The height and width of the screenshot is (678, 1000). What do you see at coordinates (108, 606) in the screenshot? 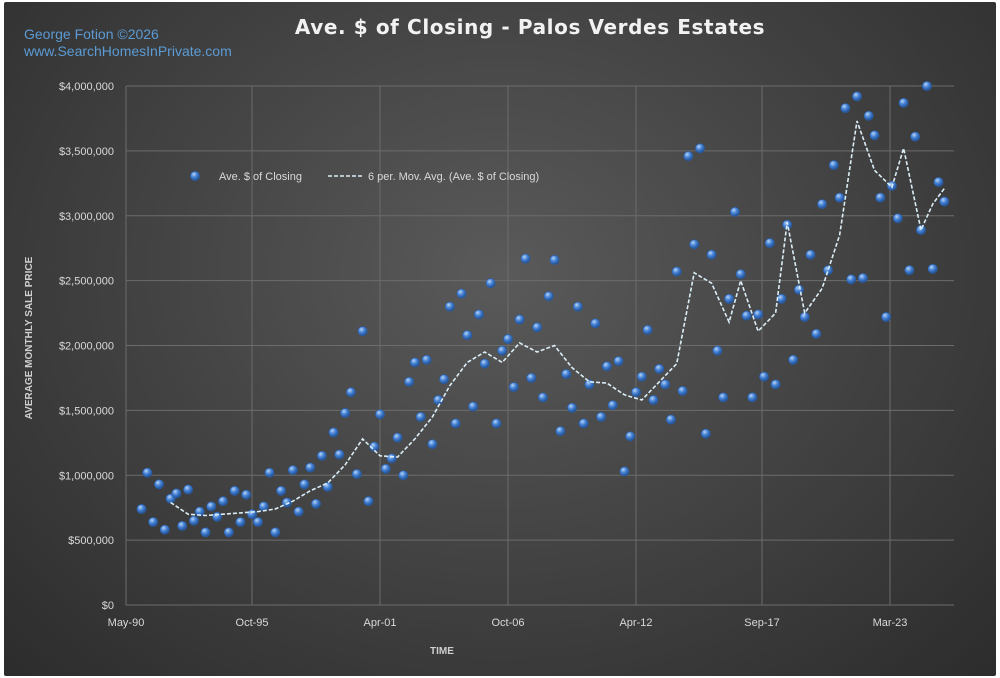
I see `y-tick-label: $0` at bounding box center [108, 606].